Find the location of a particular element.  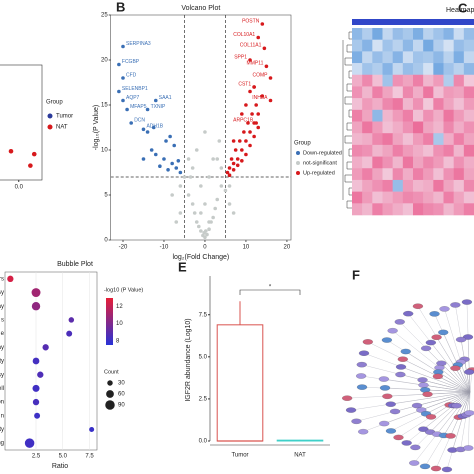

size-label: 30 is located at coordinates (121, 384).